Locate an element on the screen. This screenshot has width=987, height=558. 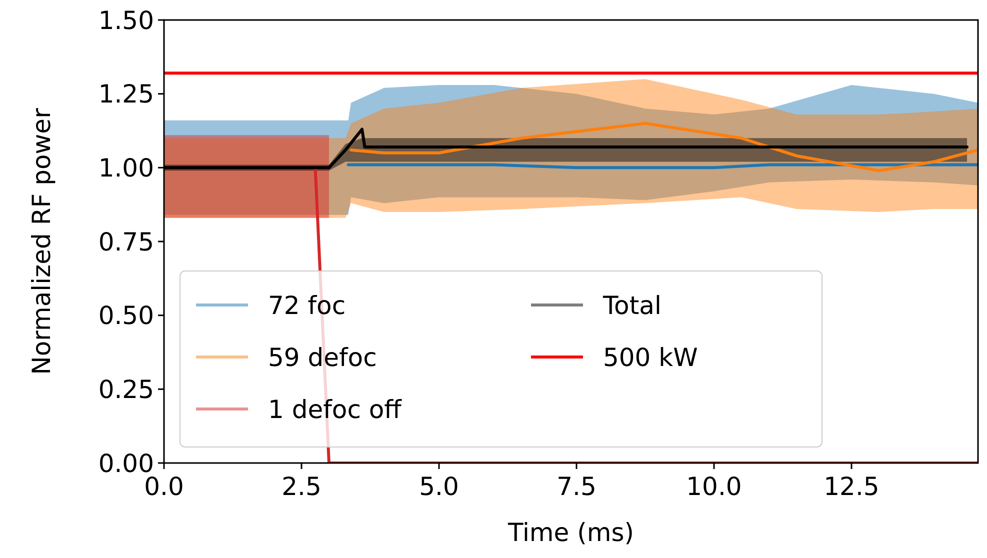
legend-label: 500 kW is located at coordinates (650, 357).